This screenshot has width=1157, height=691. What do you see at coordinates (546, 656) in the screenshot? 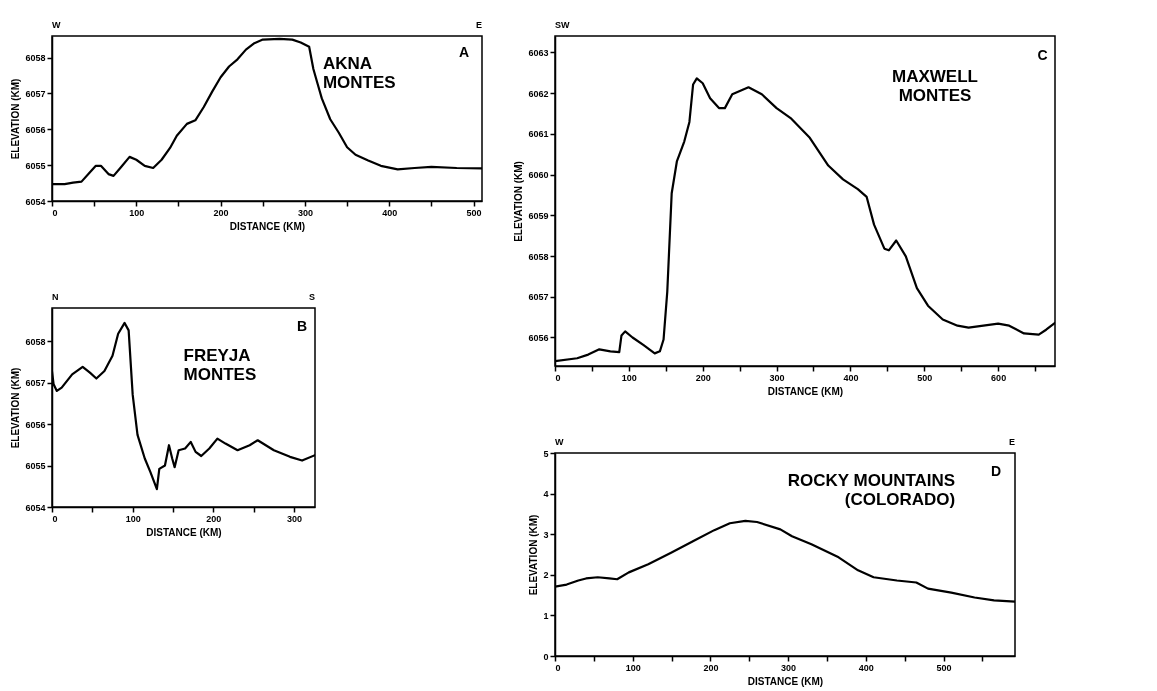
I see `y-tick-label: 0` at bounding box center [546, 656].